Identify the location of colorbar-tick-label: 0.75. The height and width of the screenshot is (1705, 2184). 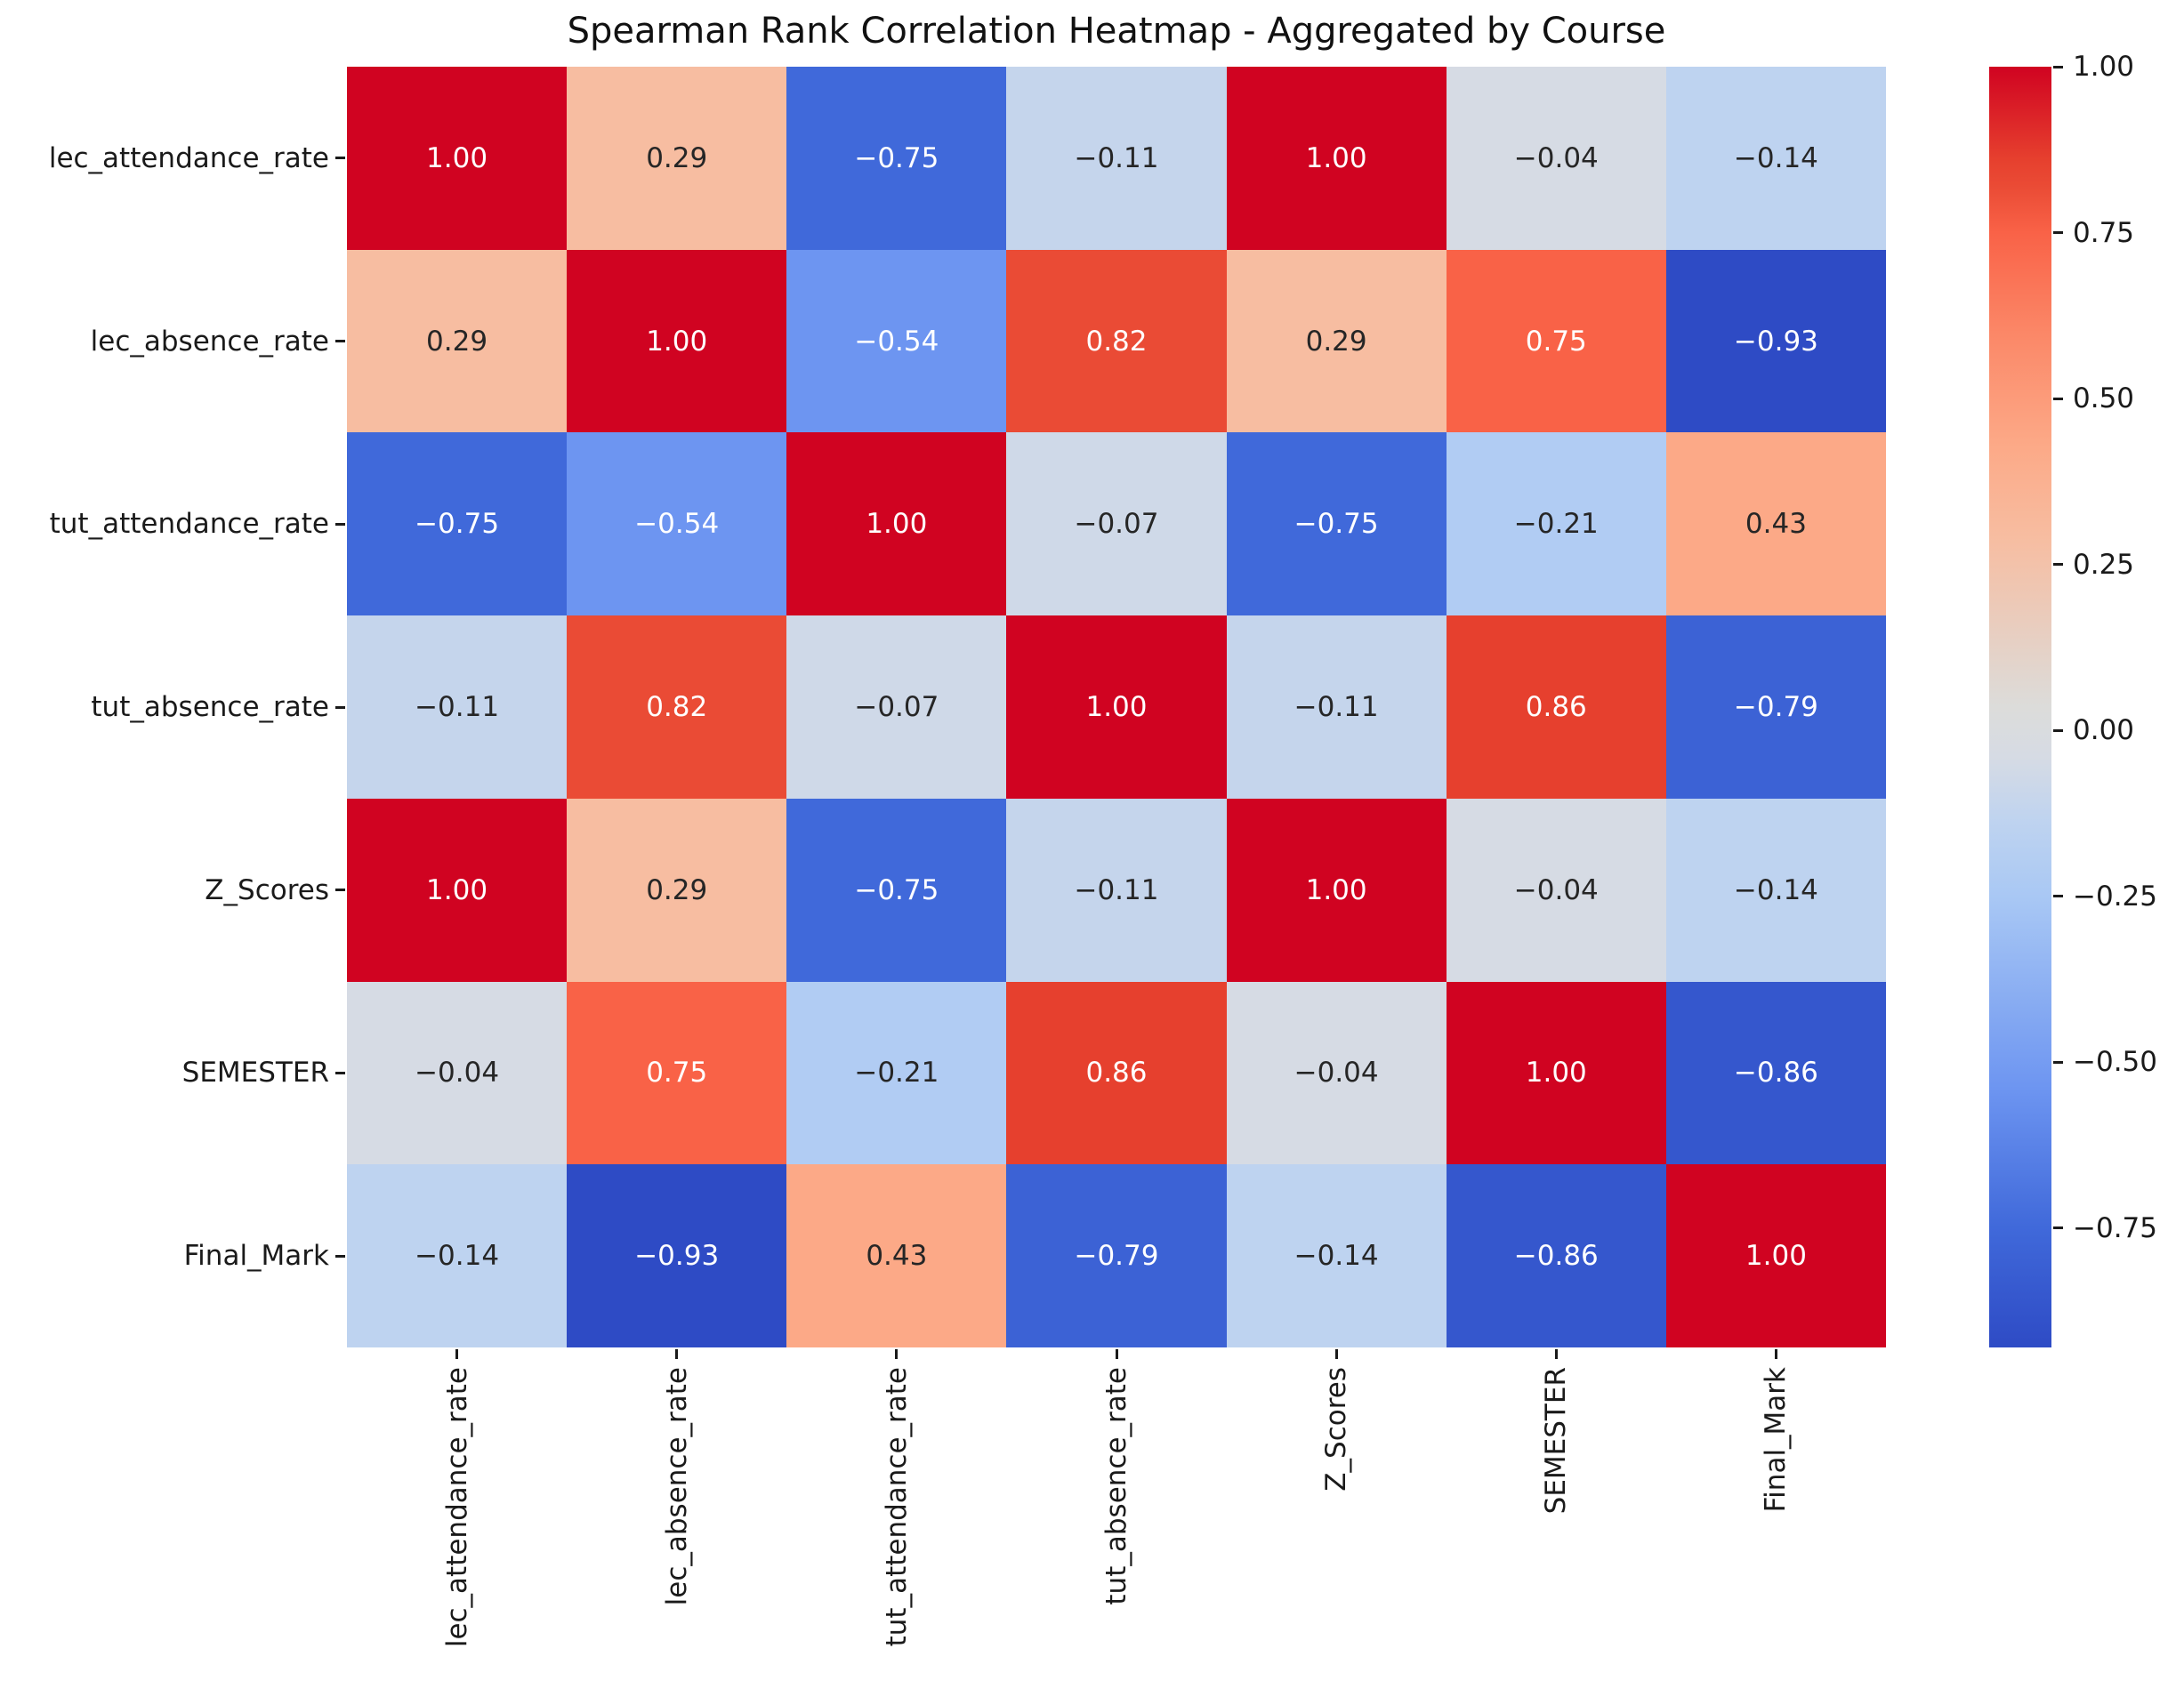
(2104, 232).